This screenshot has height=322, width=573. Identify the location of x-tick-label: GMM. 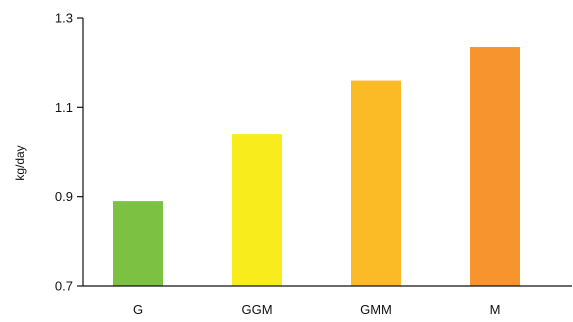
(376, 309).